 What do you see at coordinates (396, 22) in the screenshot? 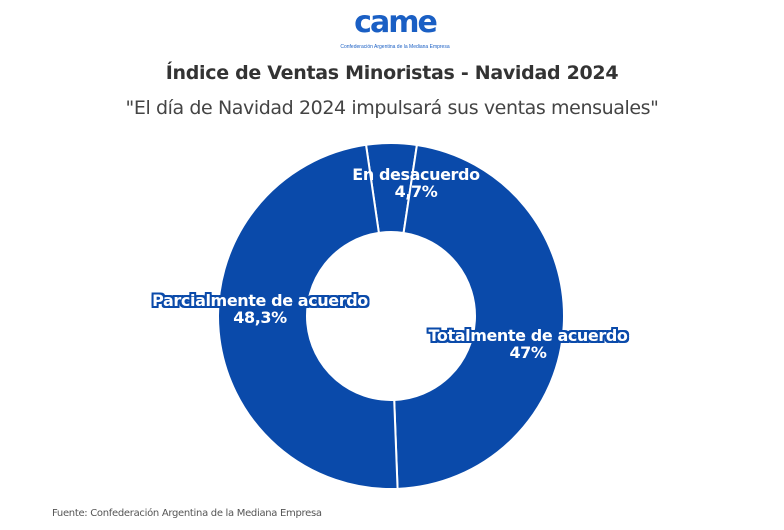
I see `logo-wordmark: came` at bounding box center [396, 22].